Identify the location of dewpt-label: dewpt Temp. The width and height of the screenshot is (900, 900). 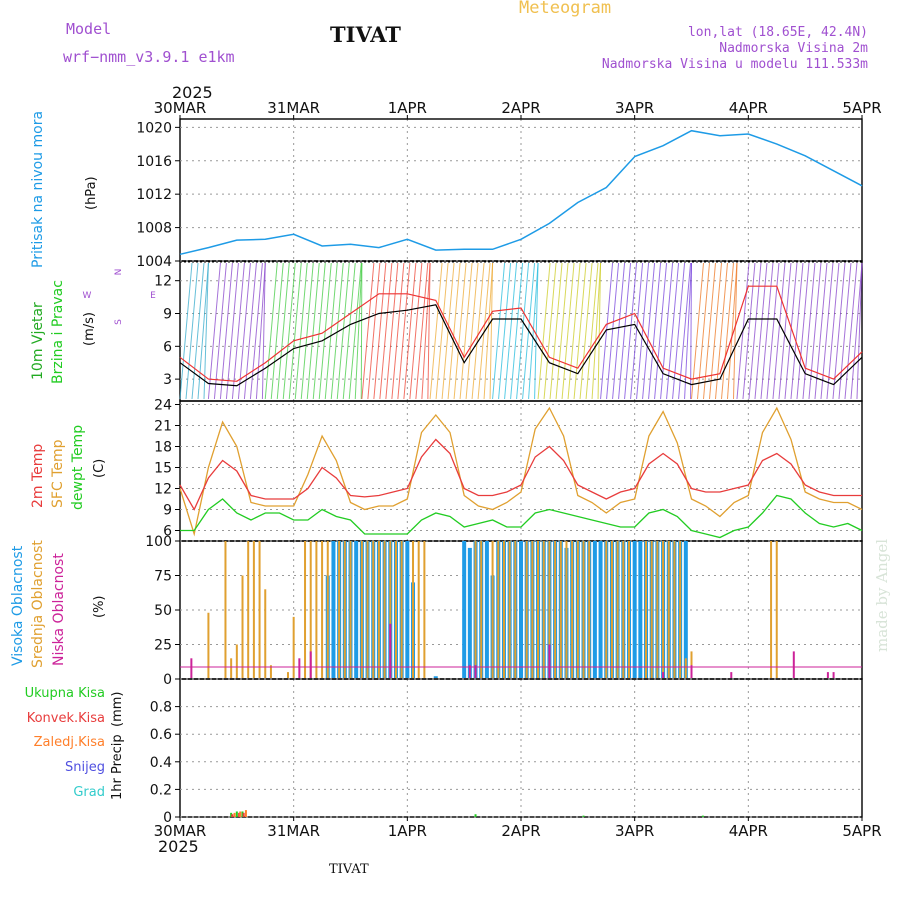
(78, 467).